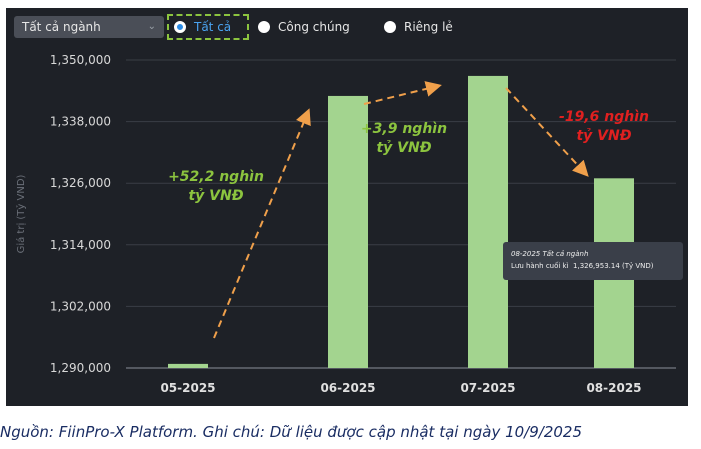  Describe the element at coordinates (213, 27) in the screenshot. I see `radio-label: Tất cả` at that location.